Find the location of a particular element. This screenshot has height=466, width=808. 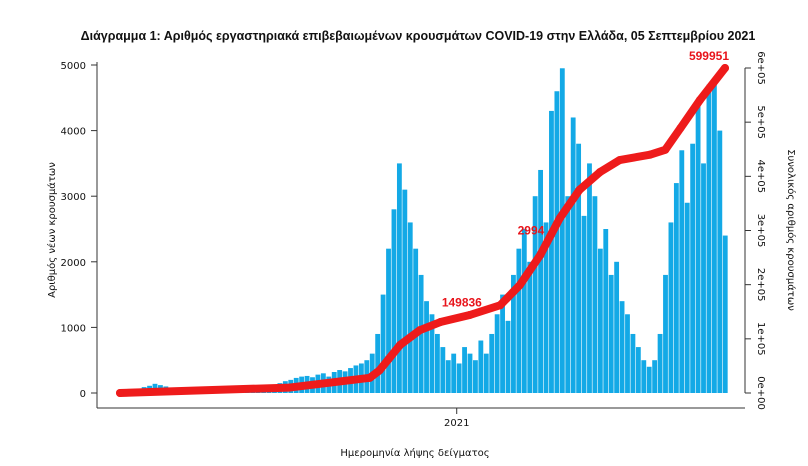

y2-tick-label: 2e+05 is located at coordinates (760, 285).